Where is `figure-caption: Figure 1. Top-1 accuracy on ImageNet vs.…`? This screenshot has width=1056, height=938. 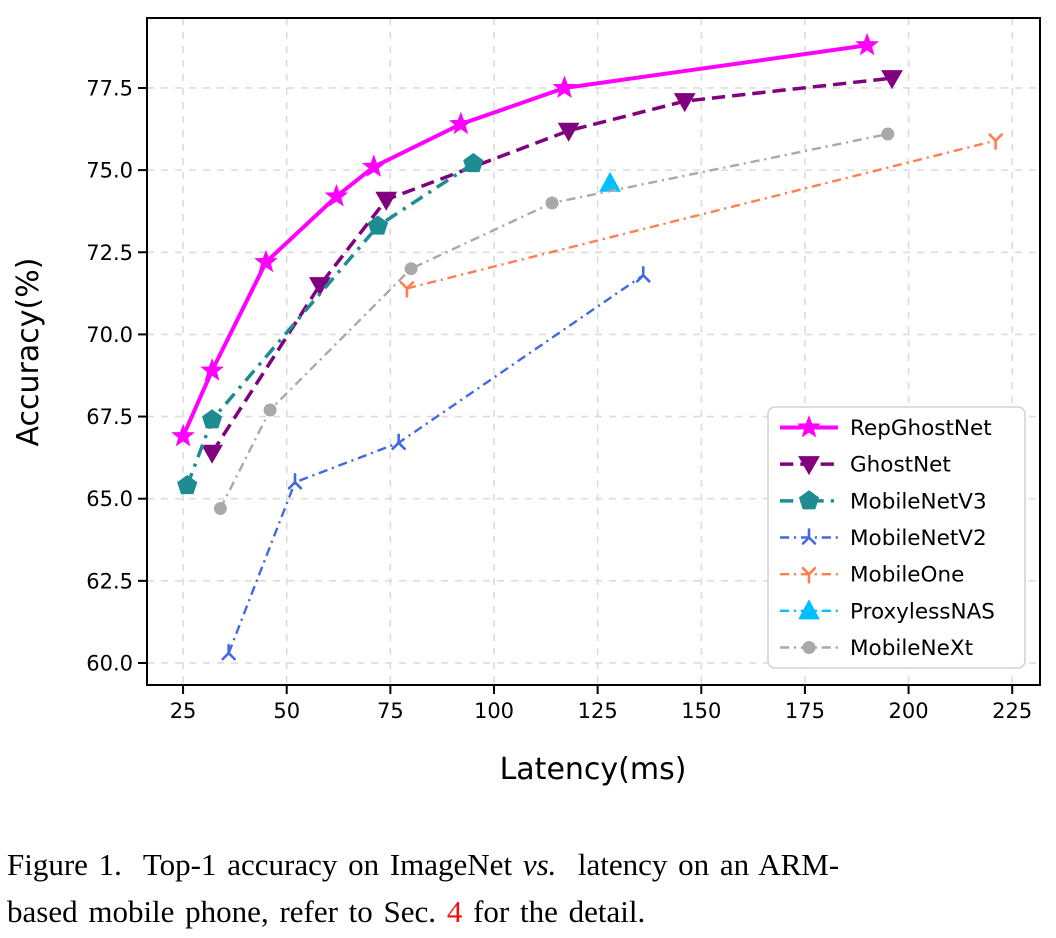
figure-caption: Figure 1. Top-1 accuracy on ImageNet vs.… is located at coordinates (529, 888).